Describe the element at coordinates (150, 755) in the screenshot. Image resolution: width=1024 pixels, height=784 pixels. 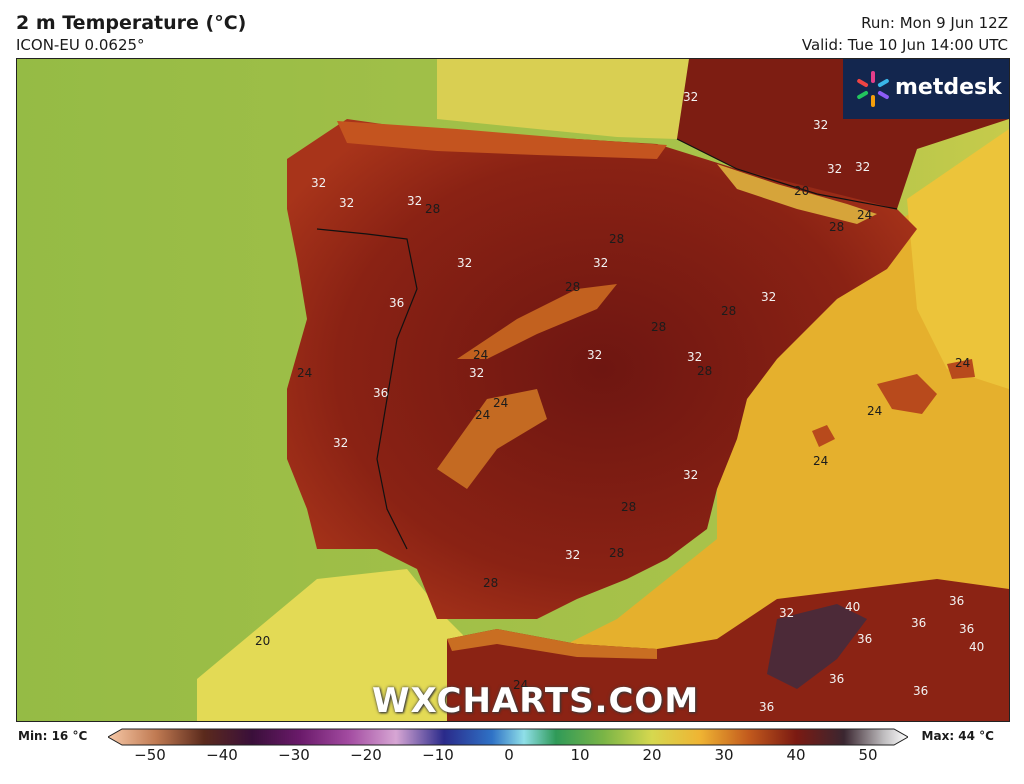
I see `colorbar-tick: −50` at that location.